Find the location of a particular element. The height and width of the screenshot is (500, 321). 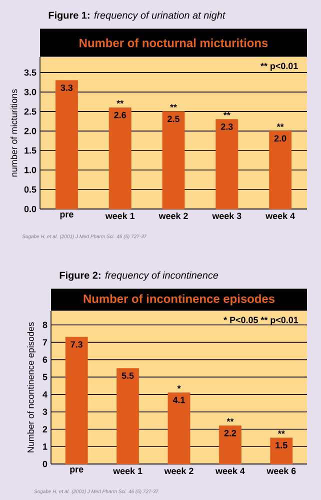

chart-subtitle: Number of nocturnal micturitions is located at coordinates (174, 43).